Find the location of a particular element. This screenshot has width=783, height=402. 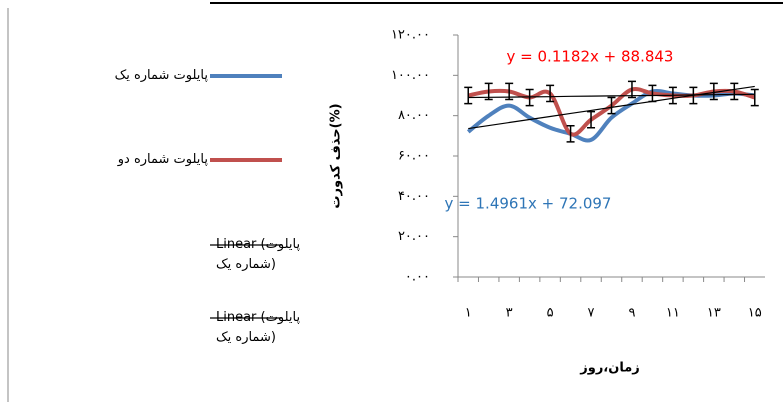

y-tick-label: ۶۰.۰۰ is located at coordinates (414, 156).